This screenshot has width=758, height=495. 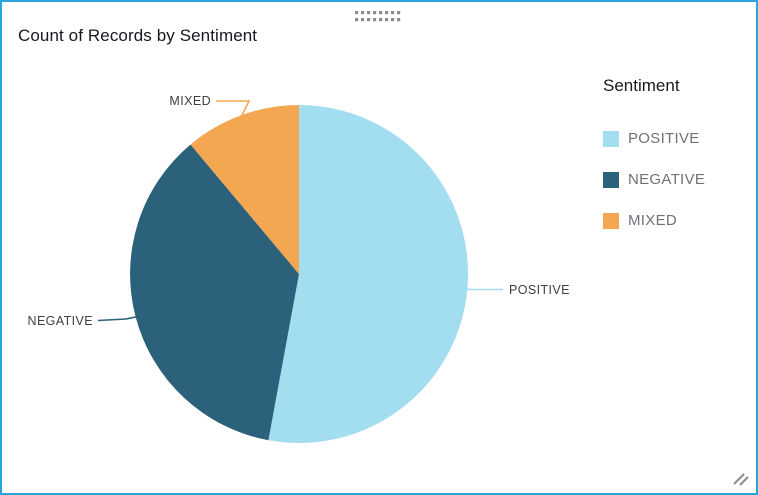 I want to click on legend-item-mixed: MIXED, so click(x=678, y=220).